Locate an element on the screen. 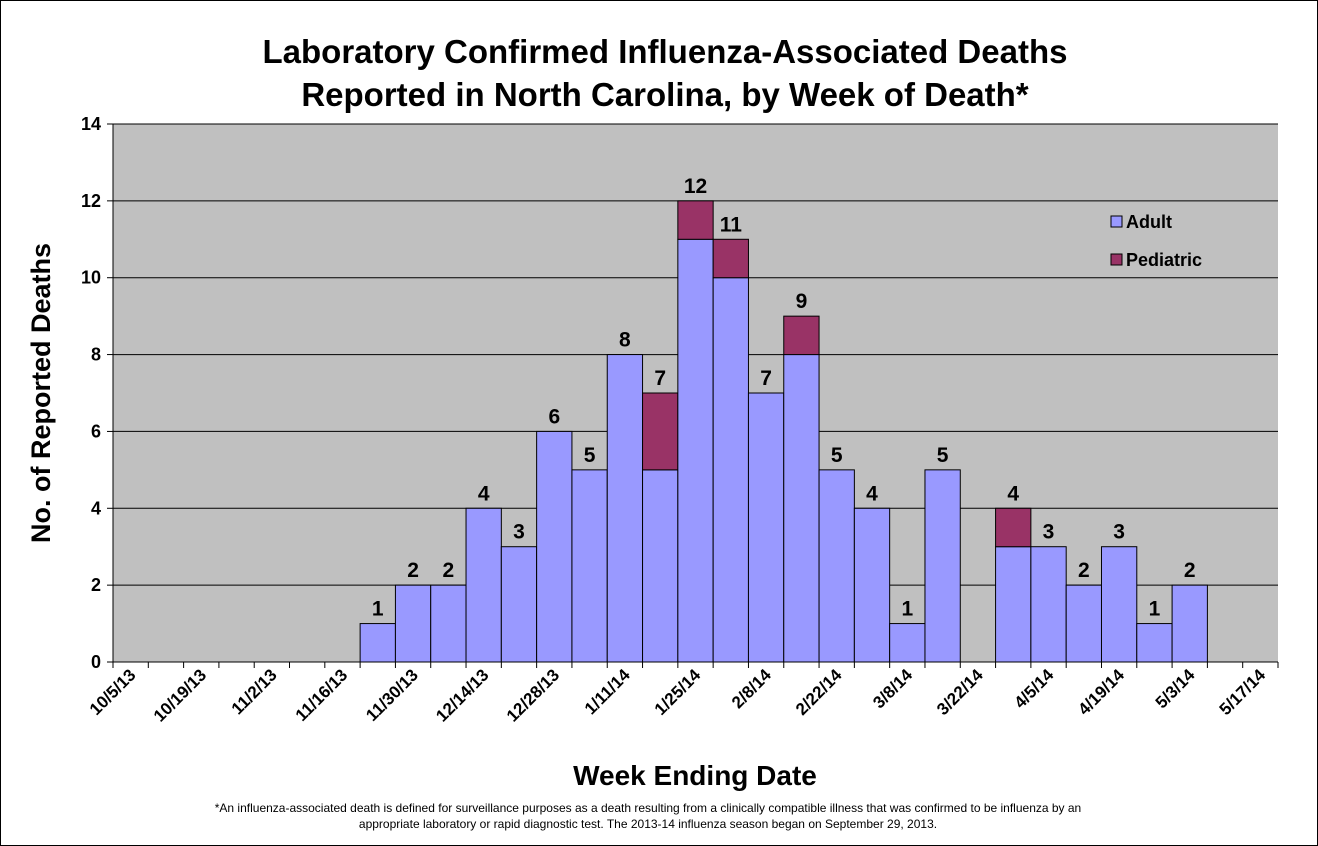 The width and height of the screenshot is (1318, 846). data-label: 11 is located at coordinates (731, 224).